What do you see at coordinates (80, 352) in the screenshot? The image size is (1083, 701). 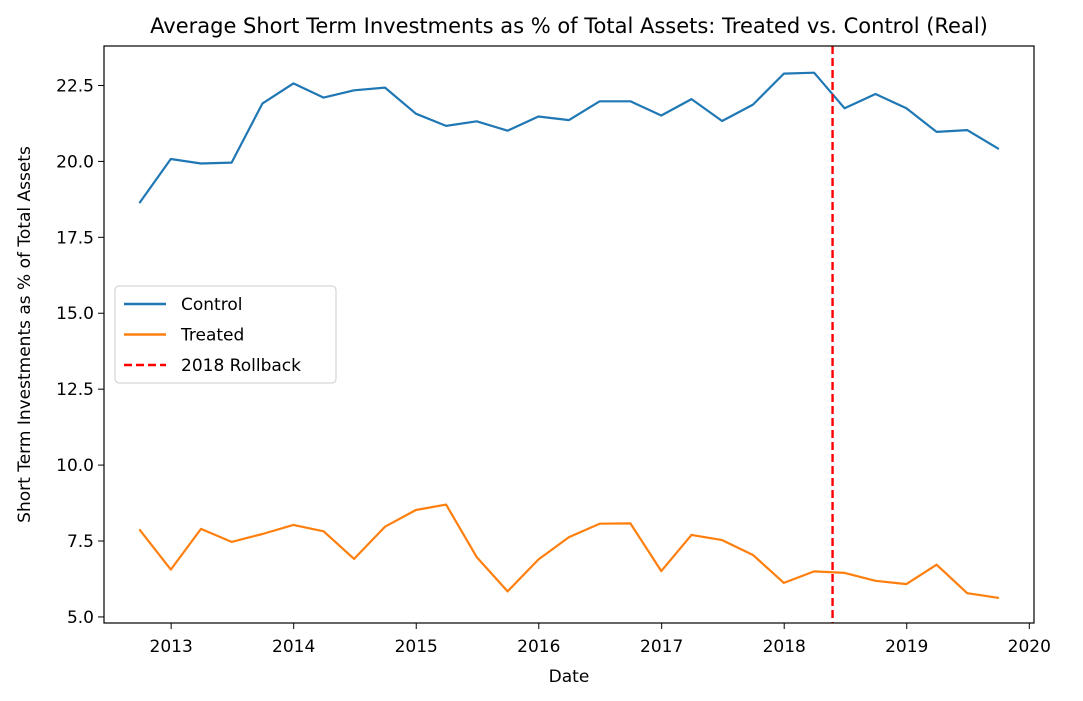 I see `y-axis: 5.0 7.5 10.0 12.5 15.0 17.5 20.0 22.5` at bounding box center [80, 352].